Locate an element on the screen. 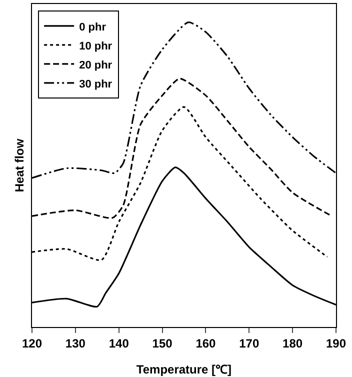 The width and height of the screenshot is (352, 377). legend-label: 30 phr is located at coordinates (96, 84).